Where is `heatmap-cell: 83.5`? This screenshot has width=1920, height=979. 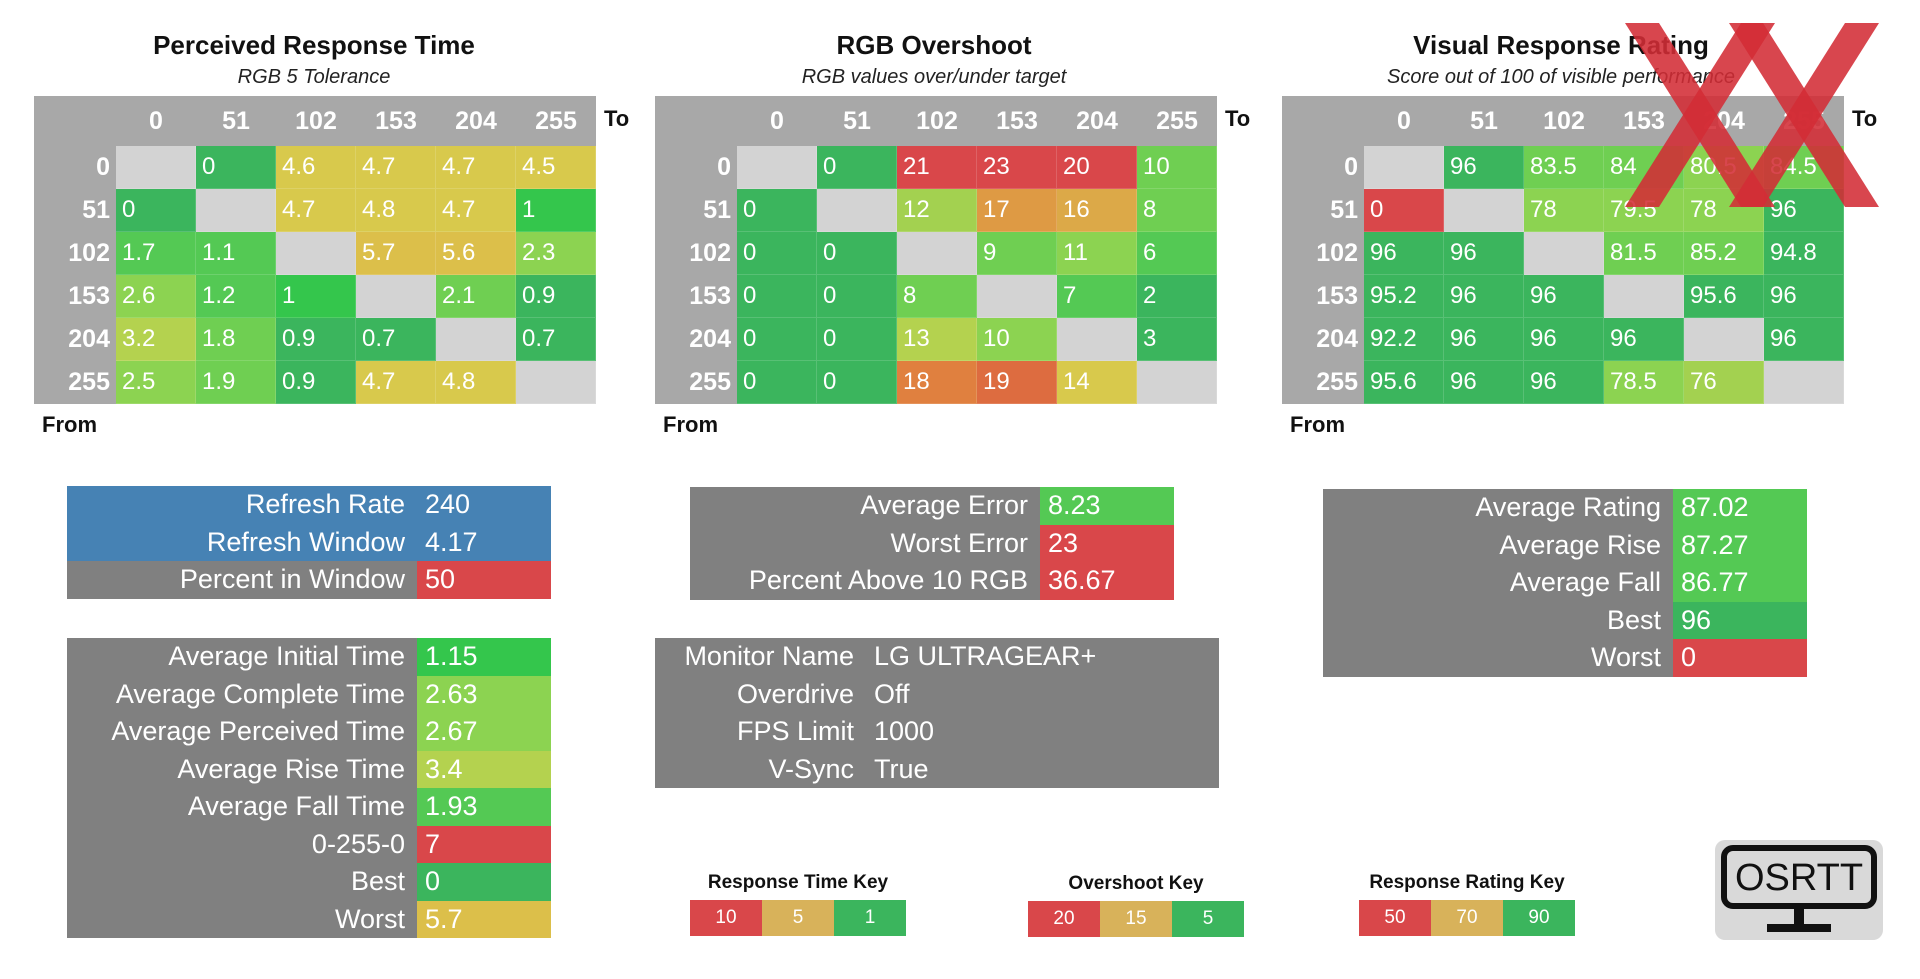 heatmap-cell: 83.5 is located at coordinates (1564, 167).